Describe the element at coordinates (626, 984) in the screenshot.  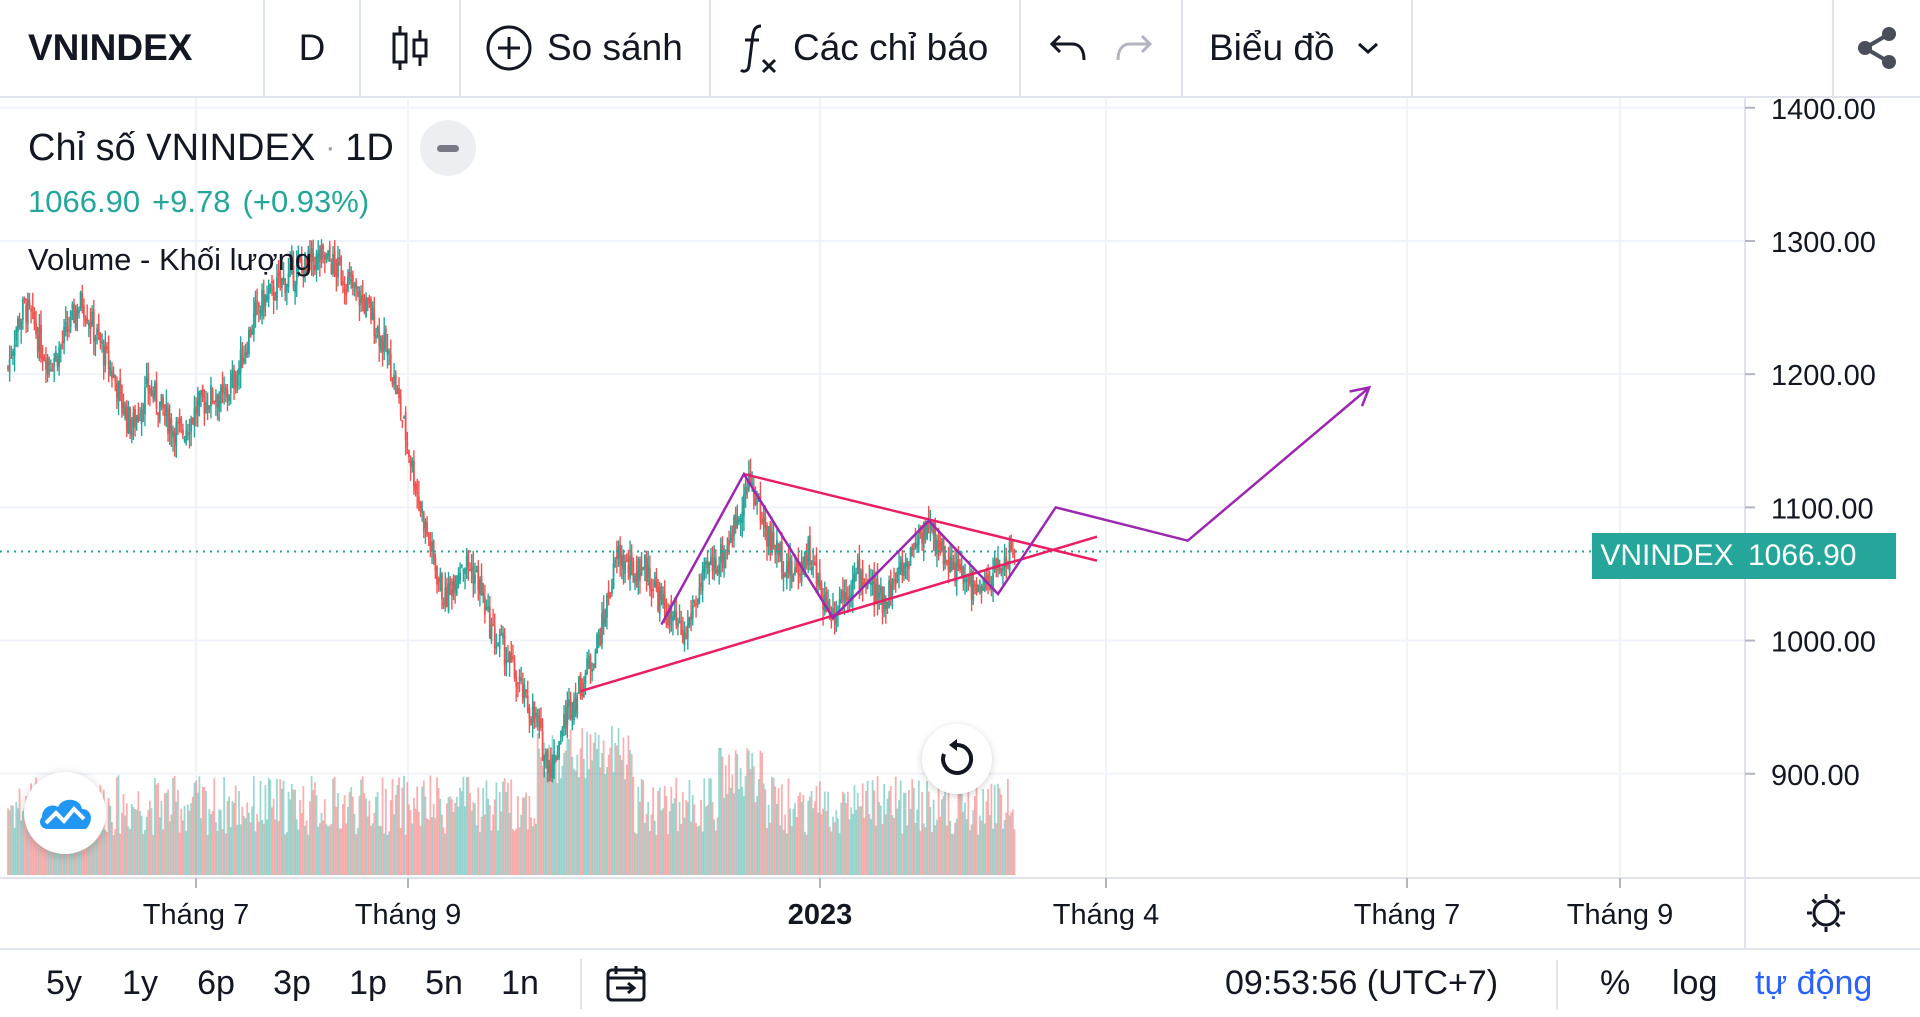
I see `go-to-date-icon` at that location.